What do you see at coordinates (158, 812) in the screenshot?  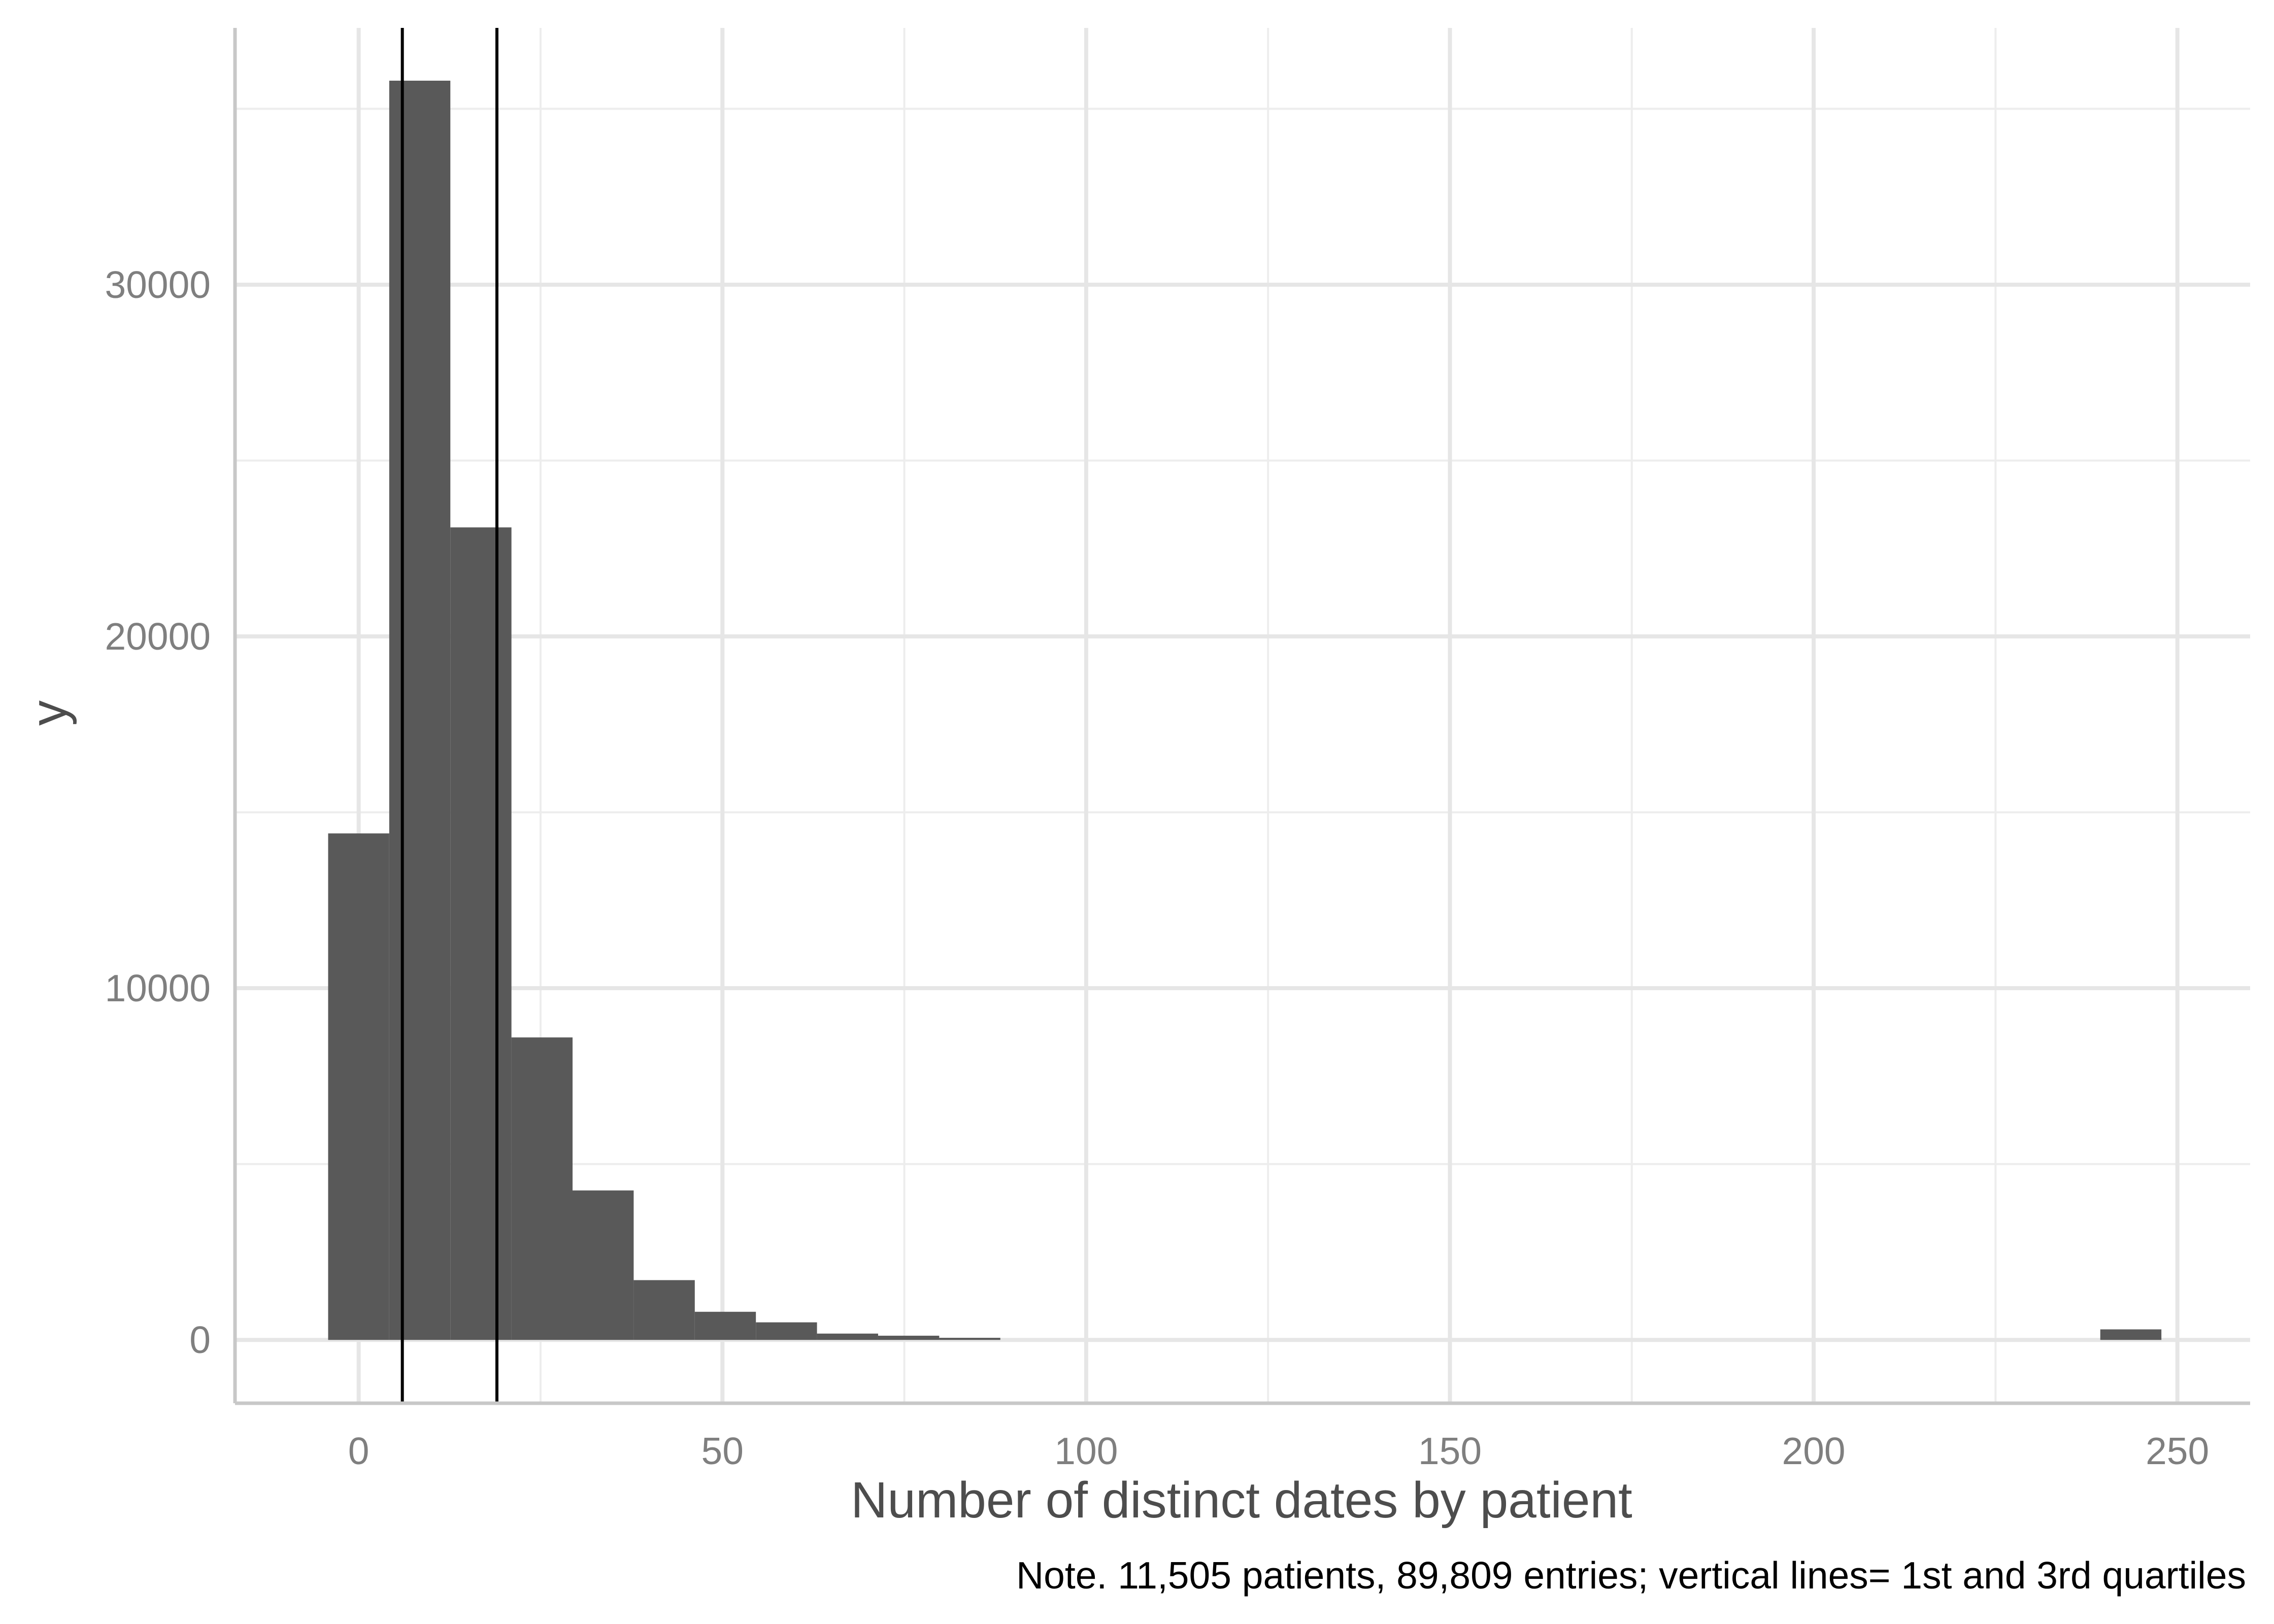 I see `y-tick-labels: 0 10000 20000 30000` at bounding box center [158, 812].